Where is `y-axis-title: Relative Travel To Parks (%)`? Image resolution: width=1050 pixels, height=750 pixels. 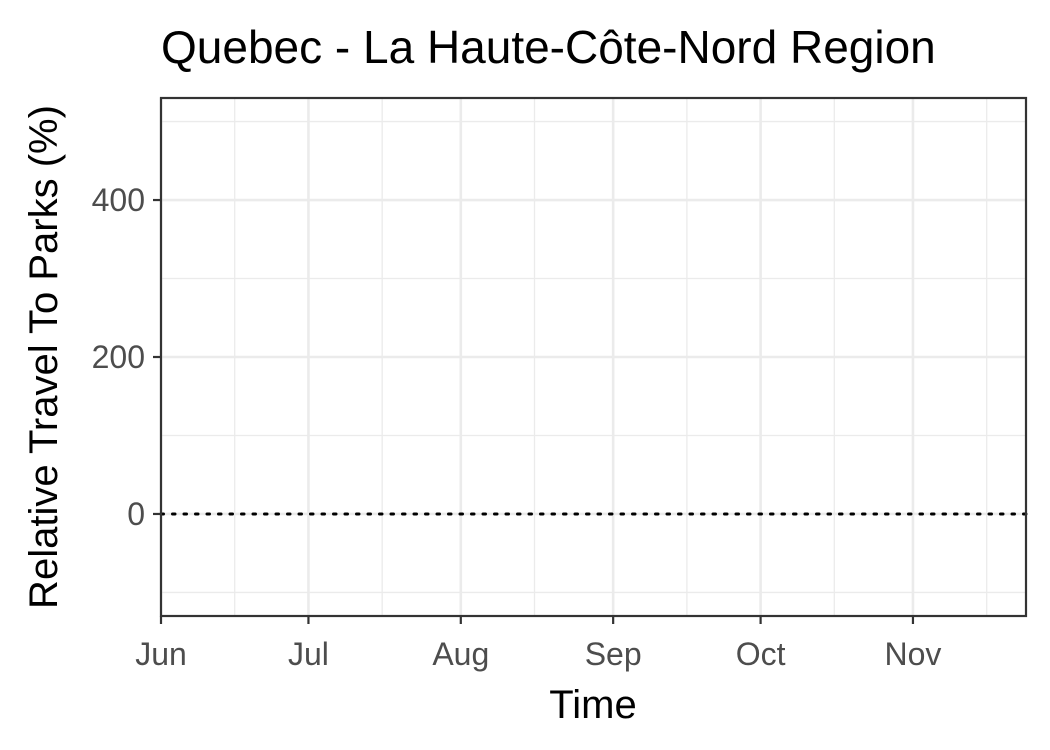
y-axis-title: Relative Travel To Parks (%) is located at coordinates (44, 357).